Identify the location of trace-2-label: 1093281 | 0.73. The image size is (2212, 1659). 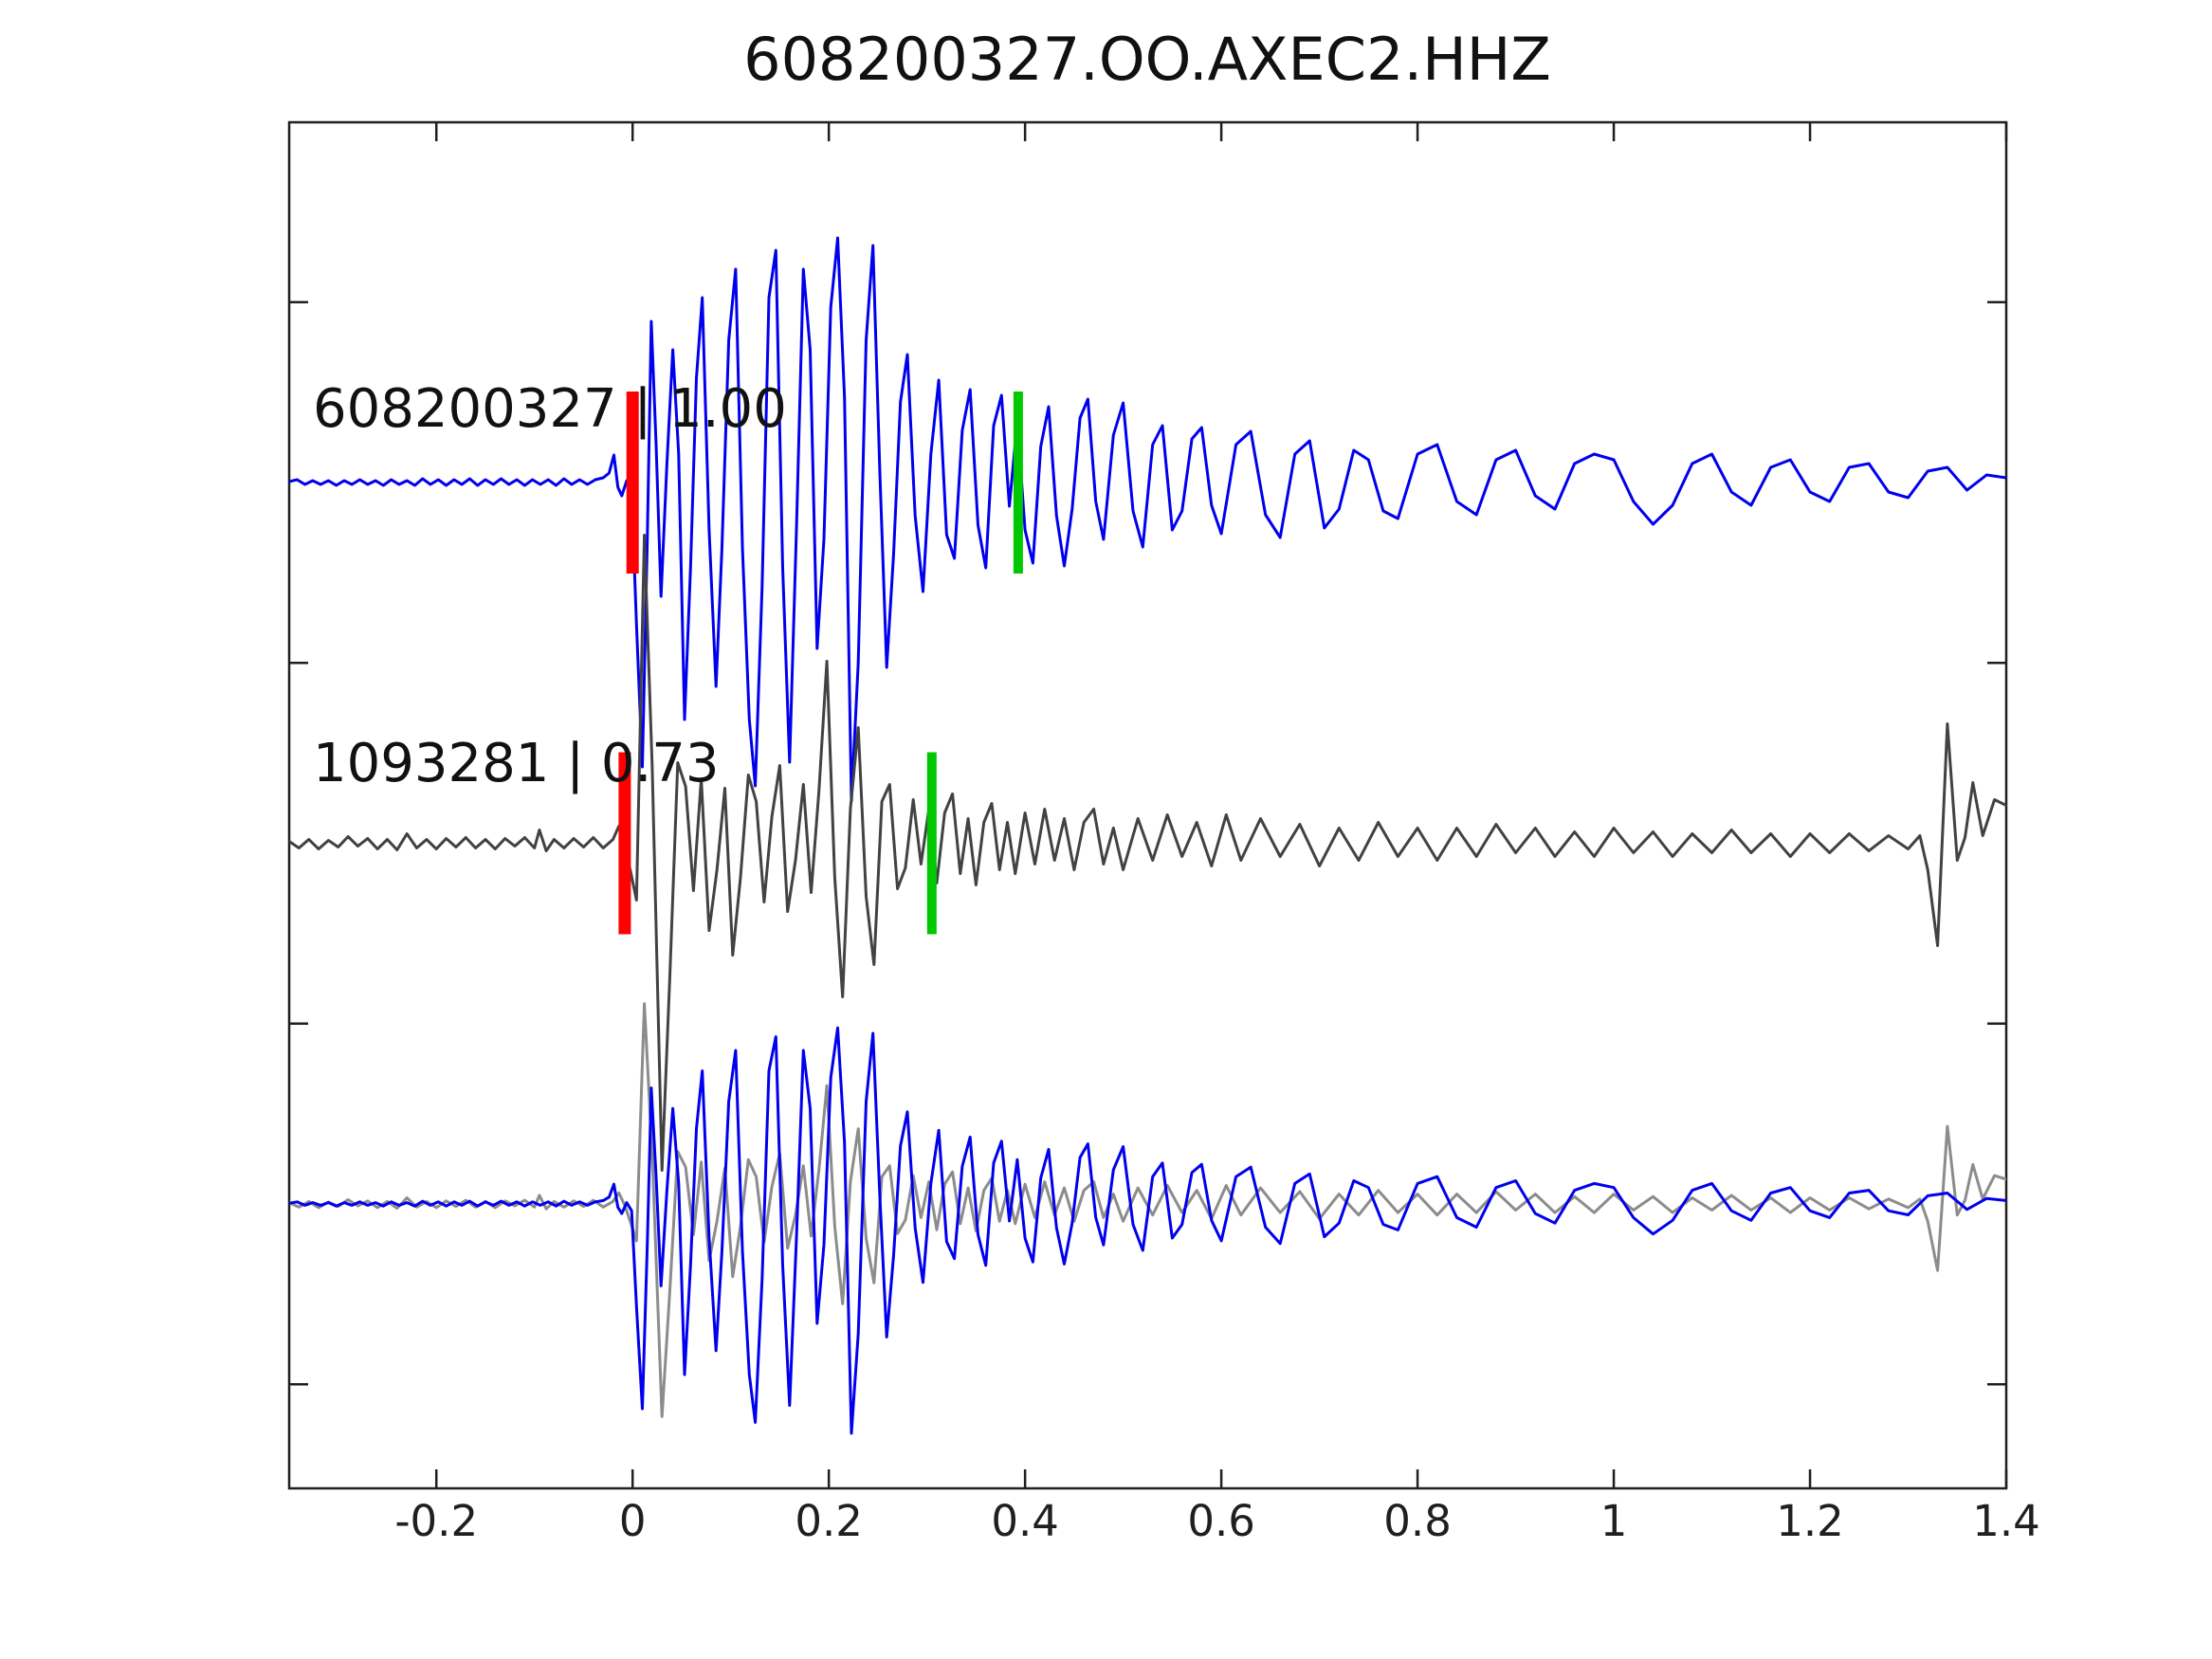
(516, 763).